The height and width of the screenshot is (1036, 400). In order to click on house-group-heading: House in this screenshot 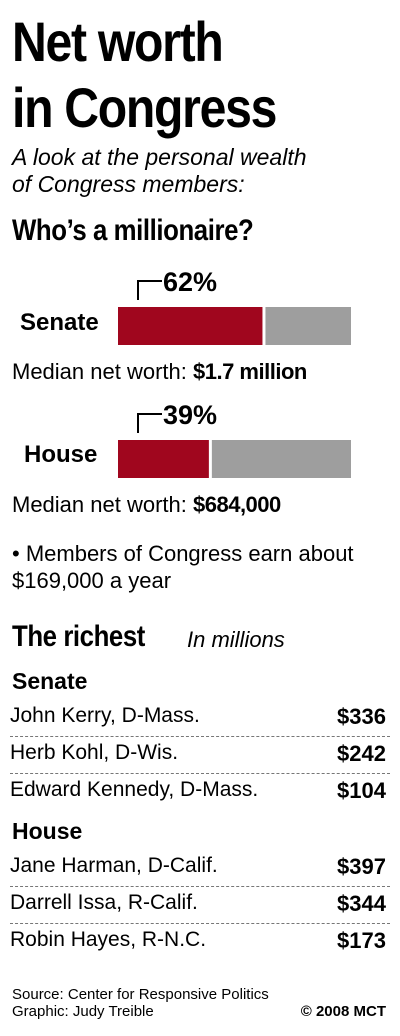, I will do `click(47, 831)`.